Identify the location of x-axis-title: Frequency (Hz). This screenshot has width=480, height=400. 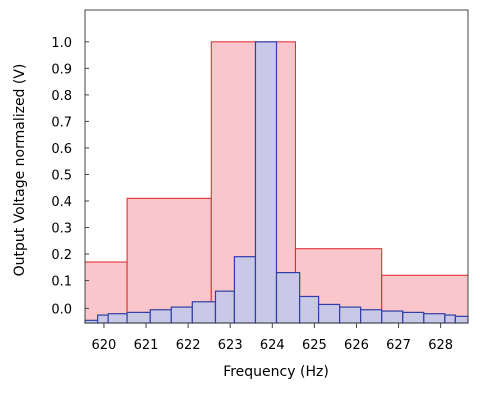
(276, 372).